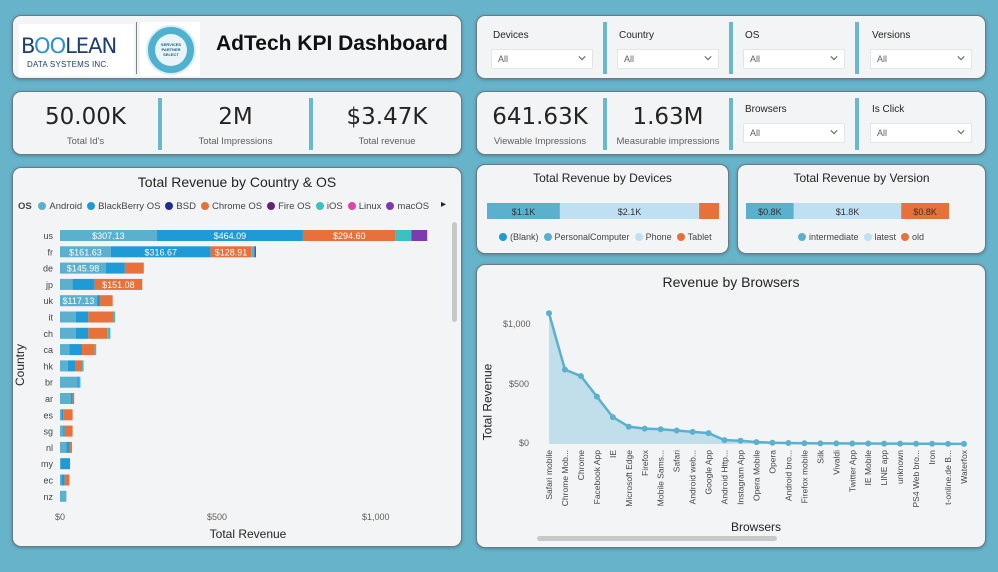 The image size is (998, 572). I want to click on legend-item: old, so click(912, 237).